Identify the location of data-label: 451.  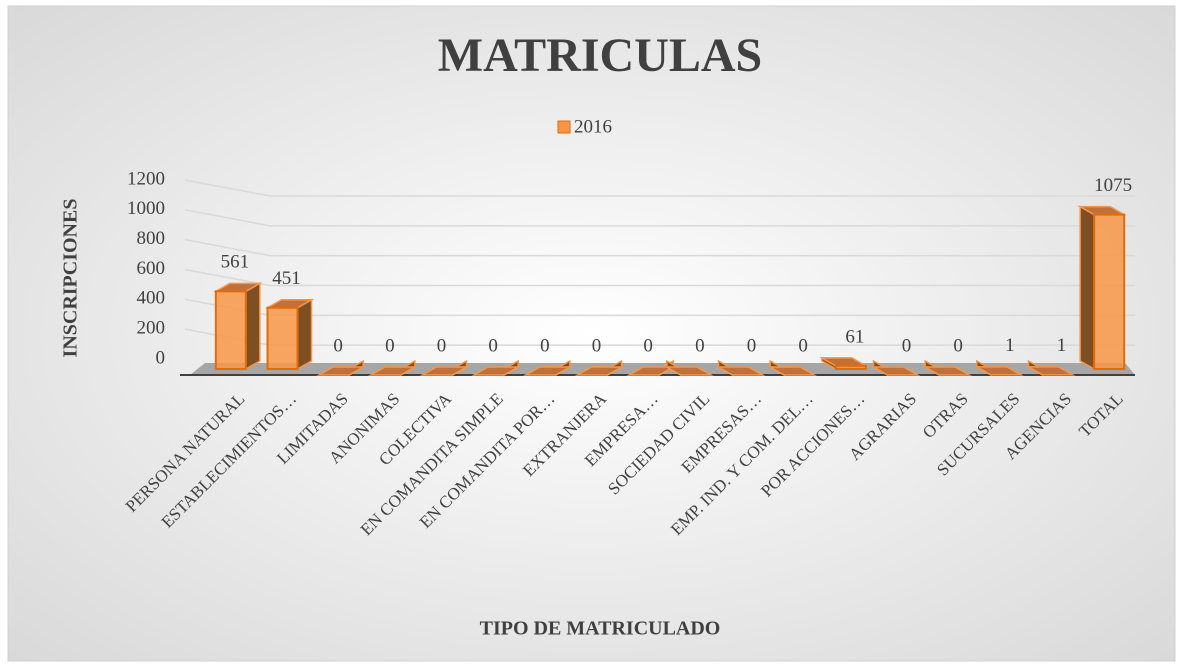
(286, 278).